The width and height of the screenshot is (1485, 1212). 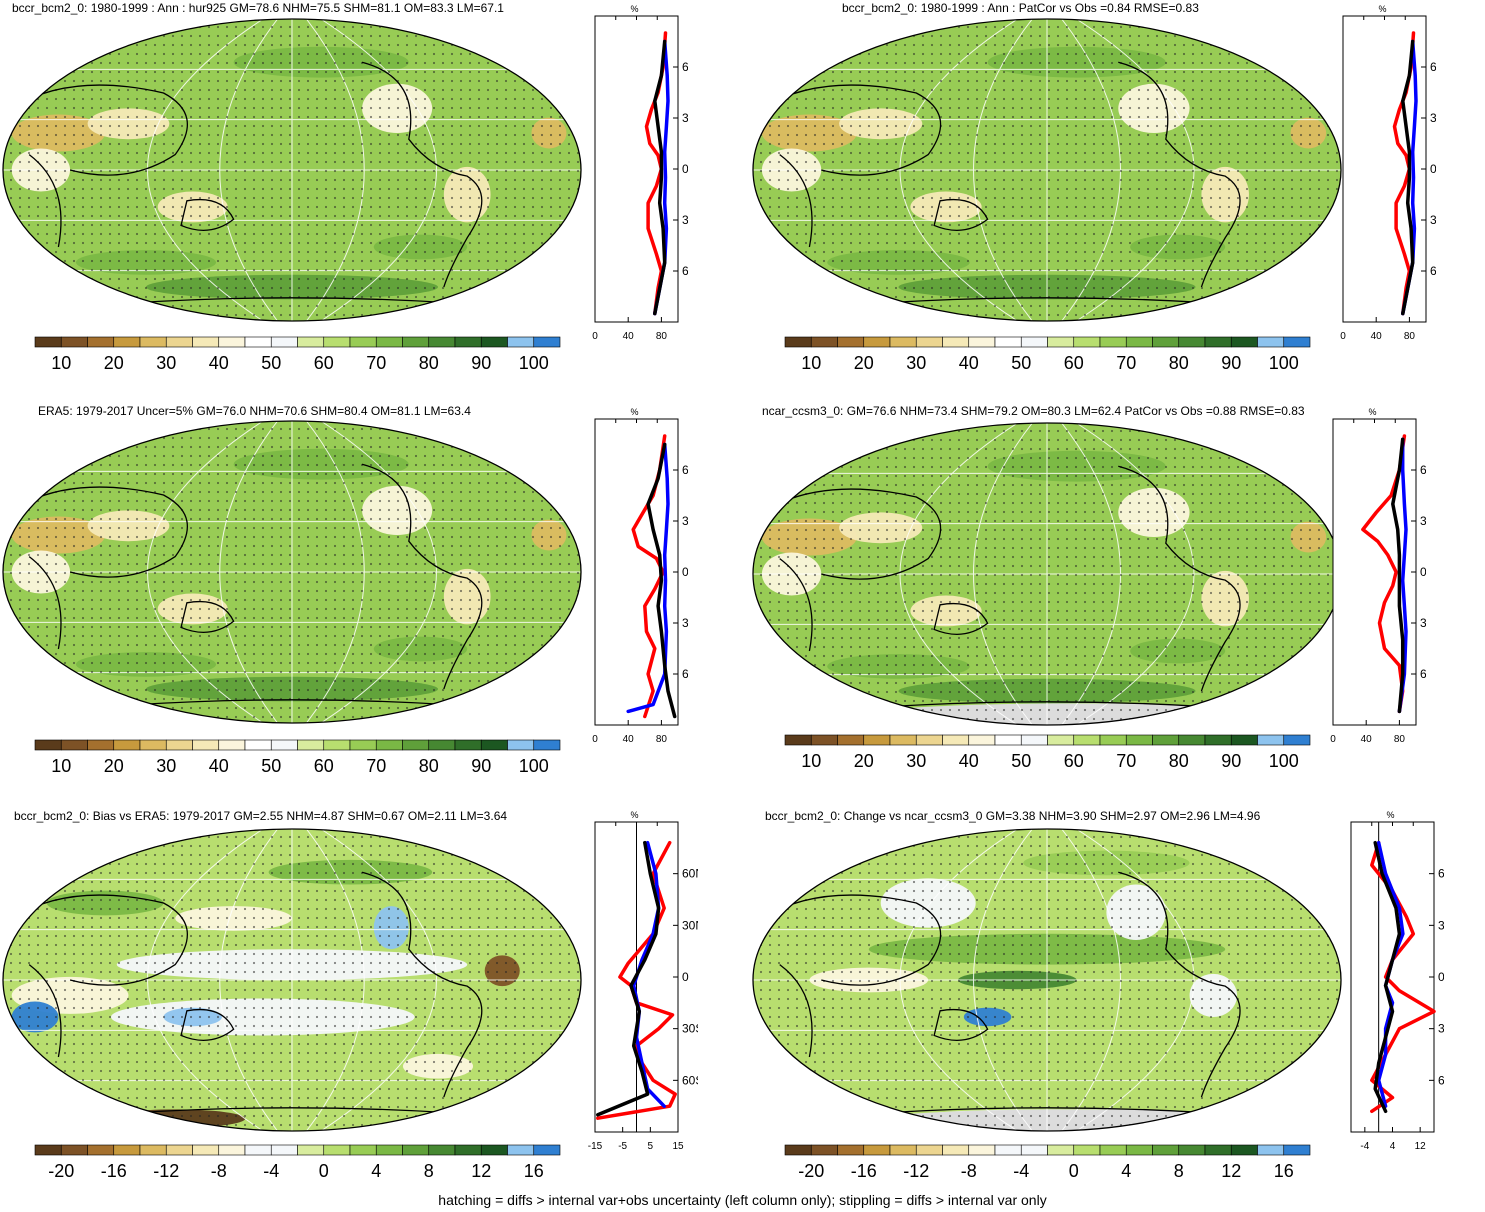 What do you see at coordinates (864, 1171) in the screenshot?
I see `colorbar-tick-label: -16` at bounding box center [864, 1171].